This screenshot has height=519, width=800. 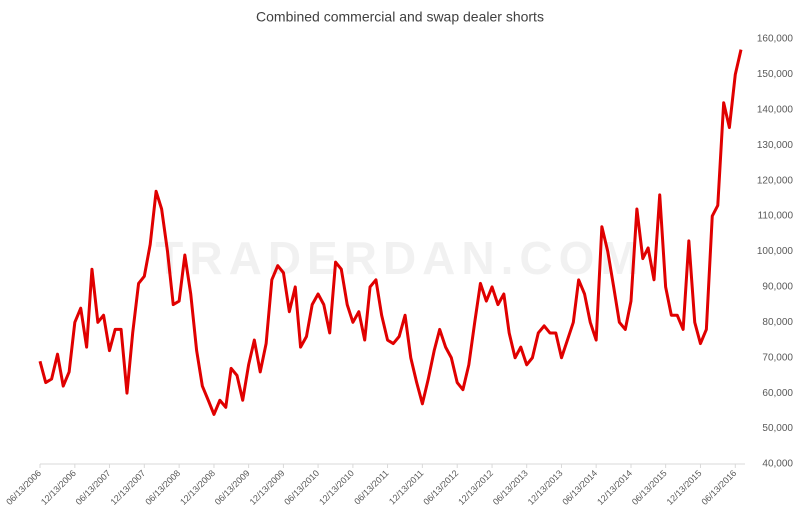 I want to click on y-tick-label: 150,000, so click(x=775, y=74).